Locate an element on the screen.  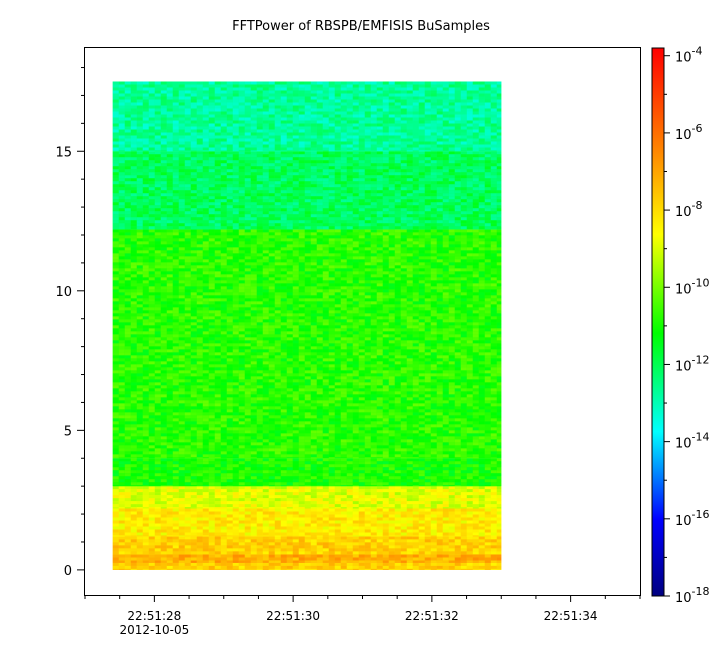
colorbar-tick-label: 10⁻⁸ is located at coordinates (689, 209).